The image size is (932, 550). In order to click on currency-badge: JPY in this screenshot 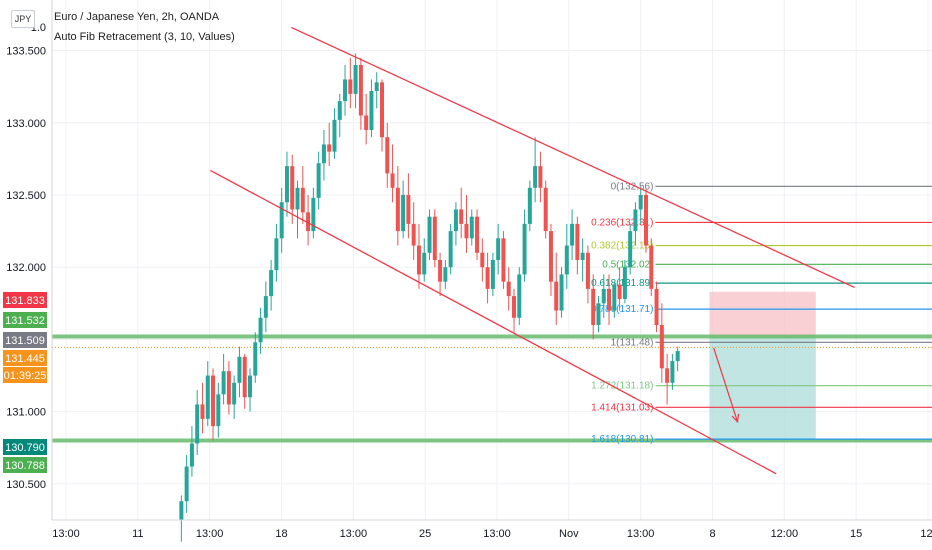, I will do `click(23, 19)`.